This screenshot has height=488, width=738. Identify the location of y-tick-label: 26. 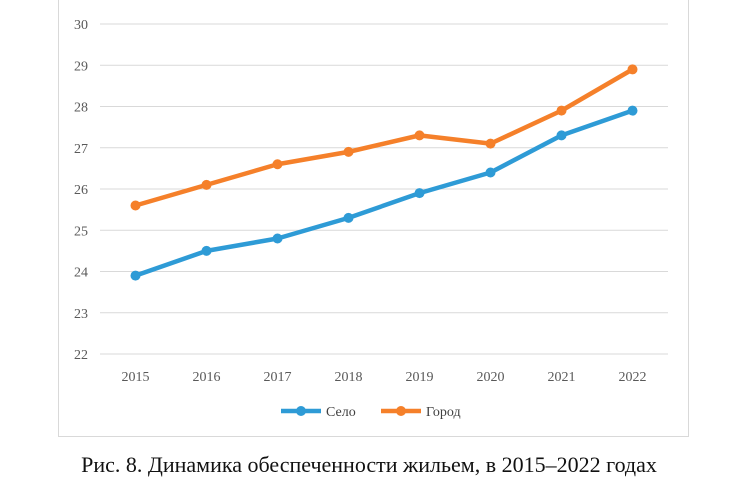
(81, 190).